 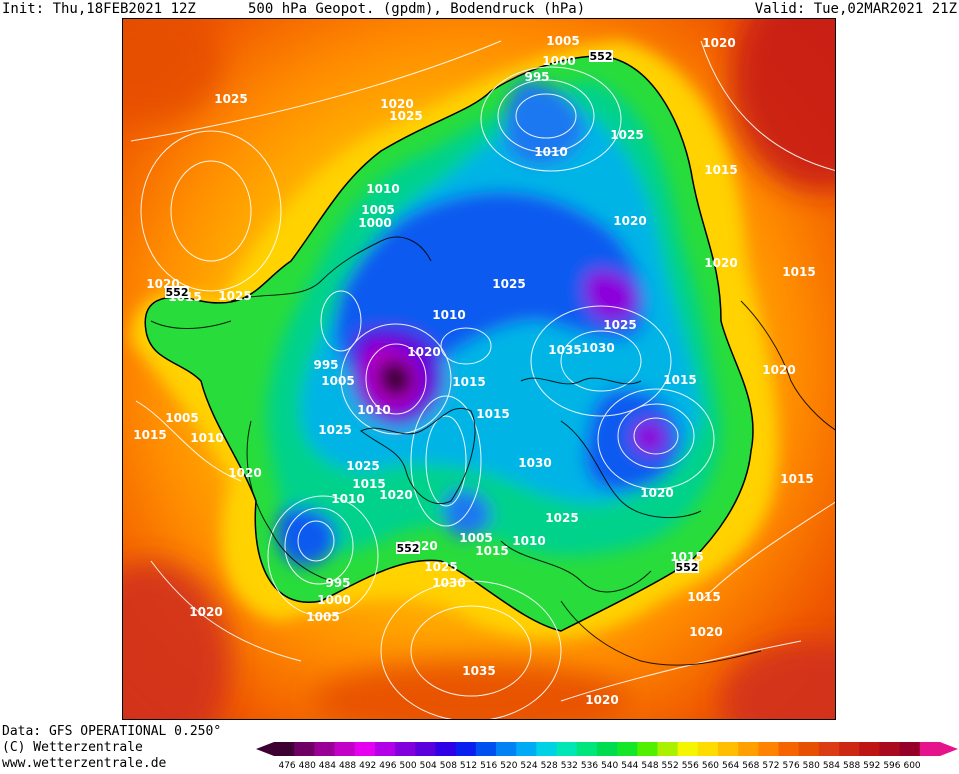 I want to click on legend-tick-label: 524, so click(x=528, y=765).